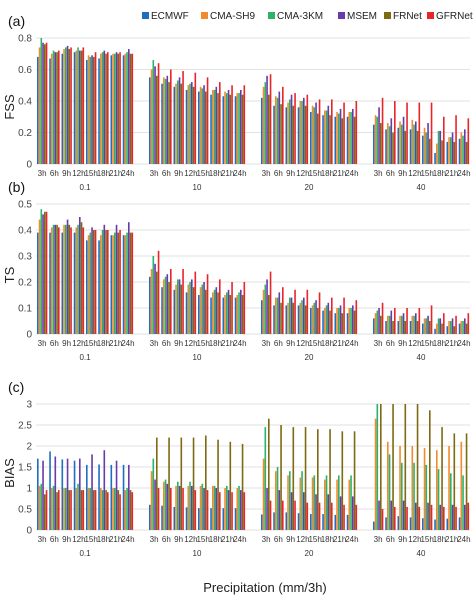 The width and height of the screenshot is (476, 600). What do you see at coordinates (90, 173) in the screenshot?
I see `x-tick-label: 15h` at bounding box center [90, 173].